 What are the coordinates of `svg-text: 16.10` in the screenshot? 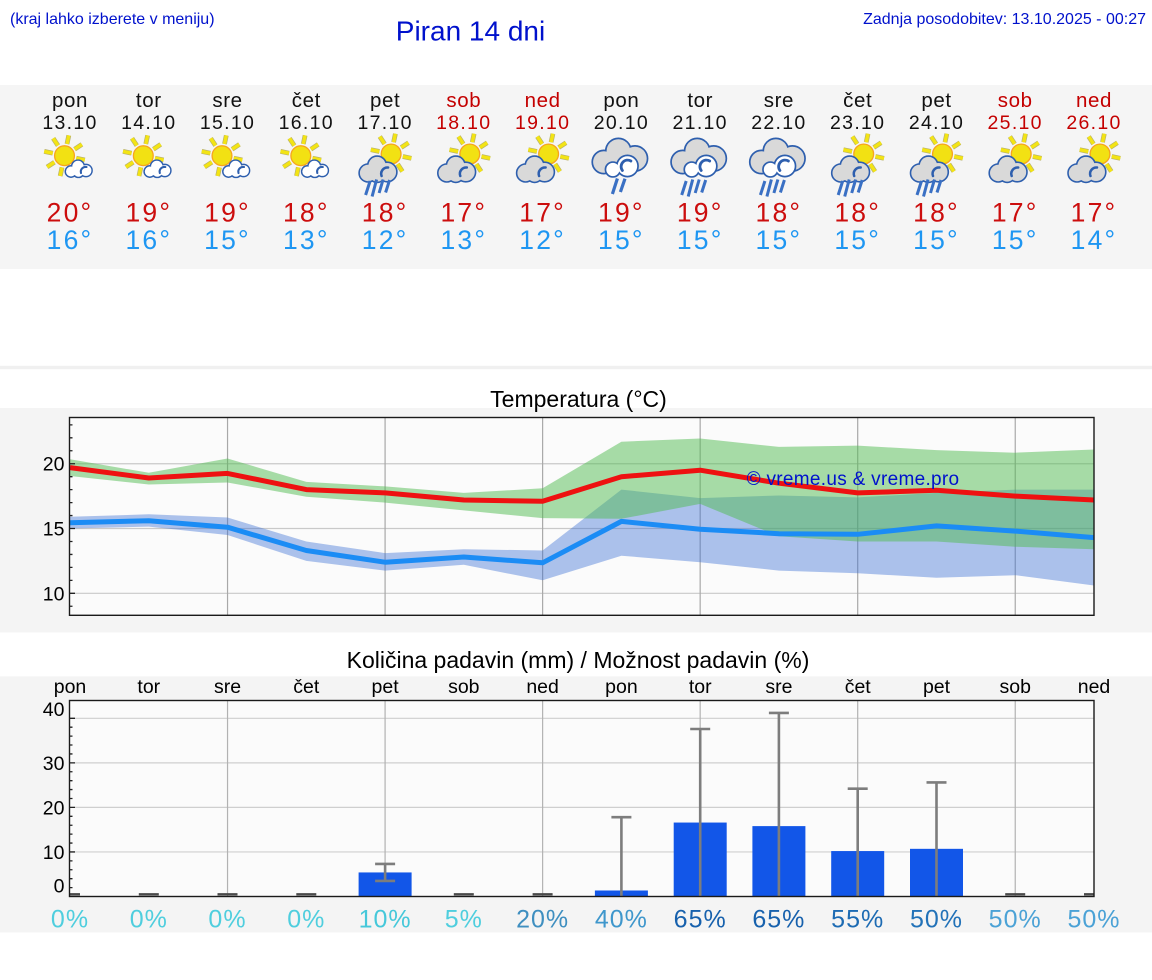 It's located at (306, 123).